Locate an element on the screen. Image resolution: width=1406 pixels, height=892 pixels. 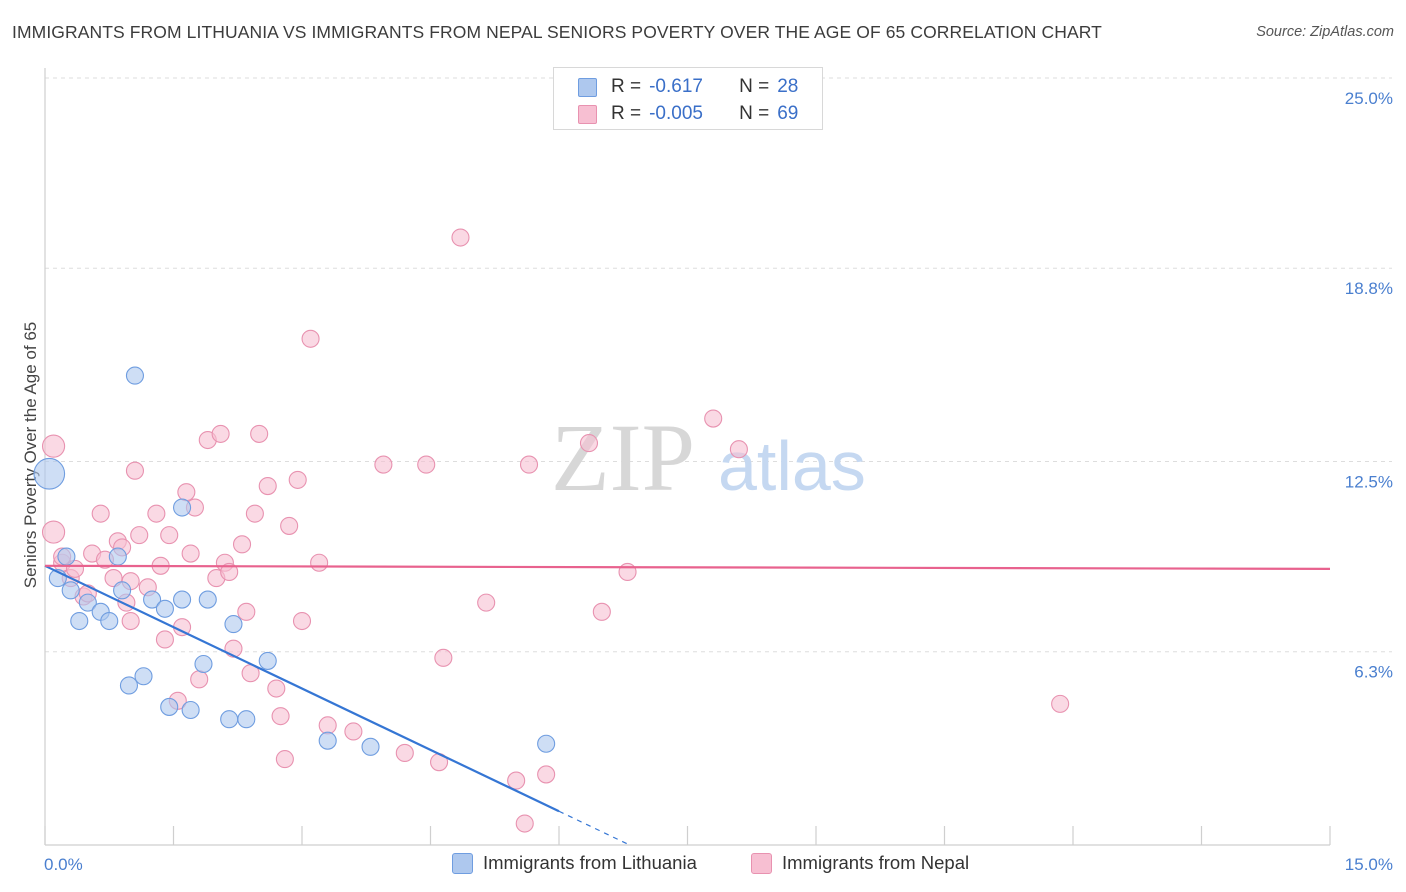
legend-r-value: -0.617 is located at coordinates (676, 86).